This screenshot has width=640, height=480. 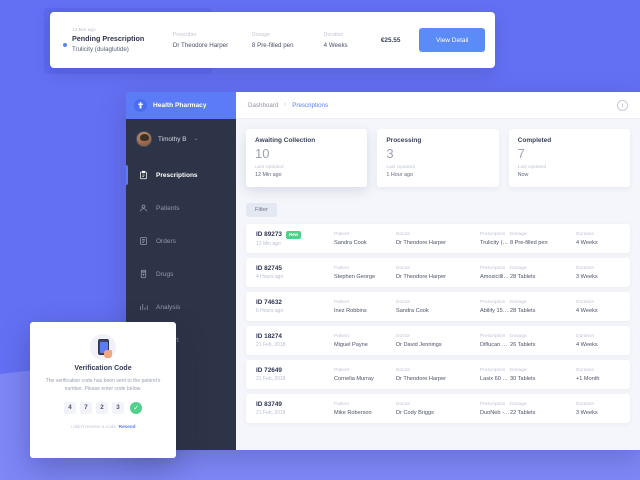 I want to click on row-id-cell: ID 18274 21 Feb, 2018, so click(x=295, y=340).